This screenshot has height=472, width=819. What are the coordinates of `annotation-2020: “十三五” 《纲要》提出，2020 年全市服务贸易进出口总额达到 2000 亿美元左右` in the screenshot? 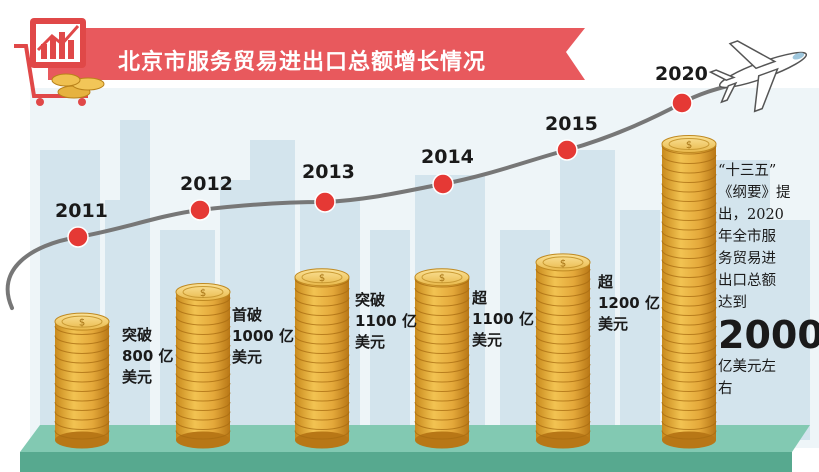 It's located at (768, 280).